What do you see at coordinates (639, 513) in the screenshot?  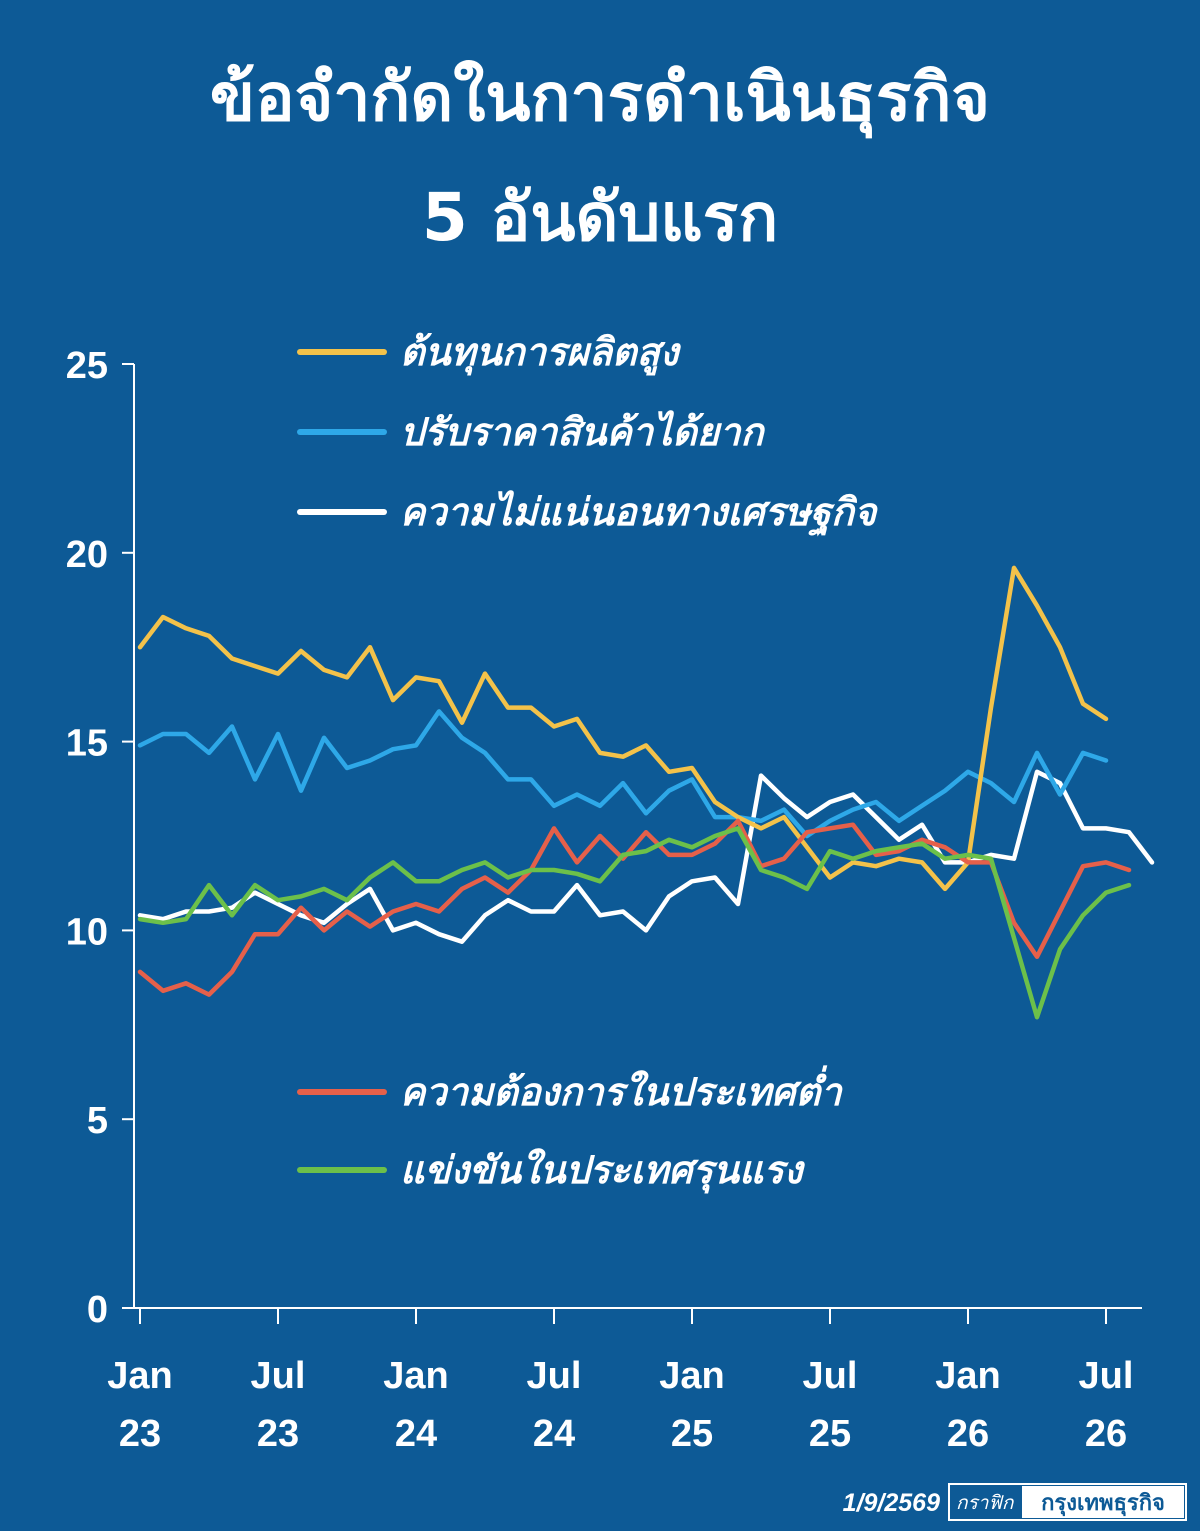 I see `legend-label-3: ความไม่แน่นอนทางเศรษฐกิจ` at bounding box center [639, 513].